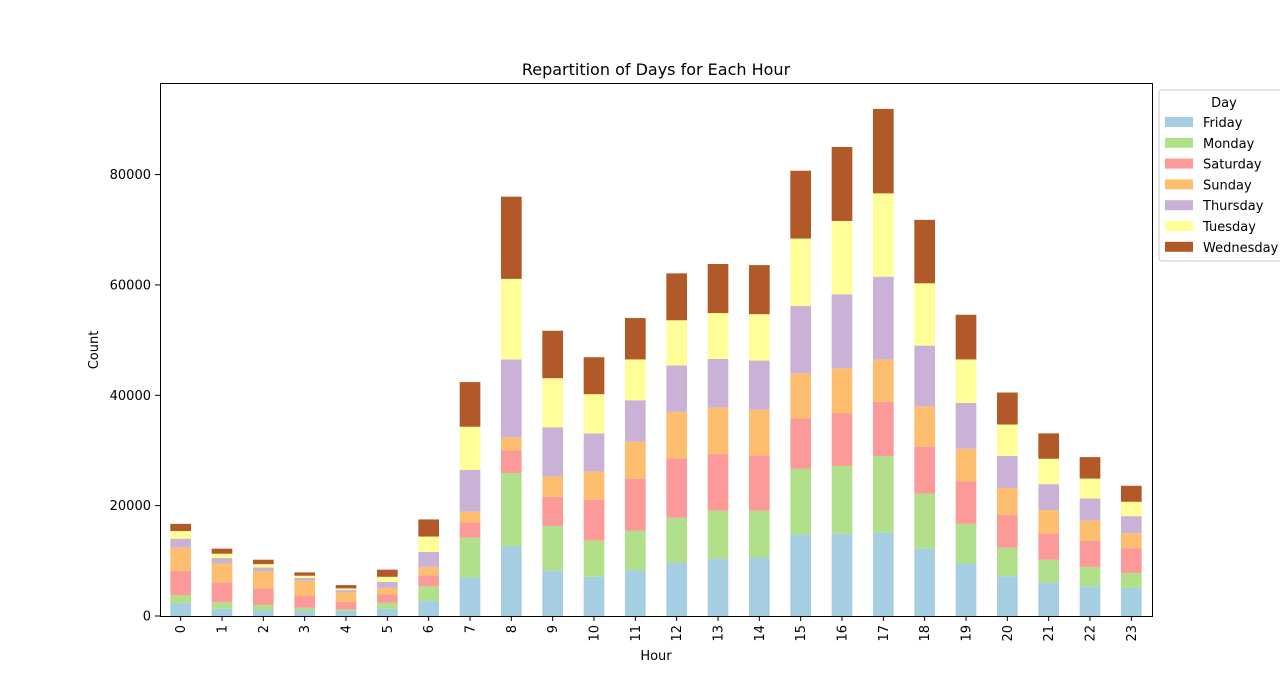  What do you see at coordinates (130, 175) in the screenshot?
I see `y-tick-label: 80000` at bounding box center [130, 175].